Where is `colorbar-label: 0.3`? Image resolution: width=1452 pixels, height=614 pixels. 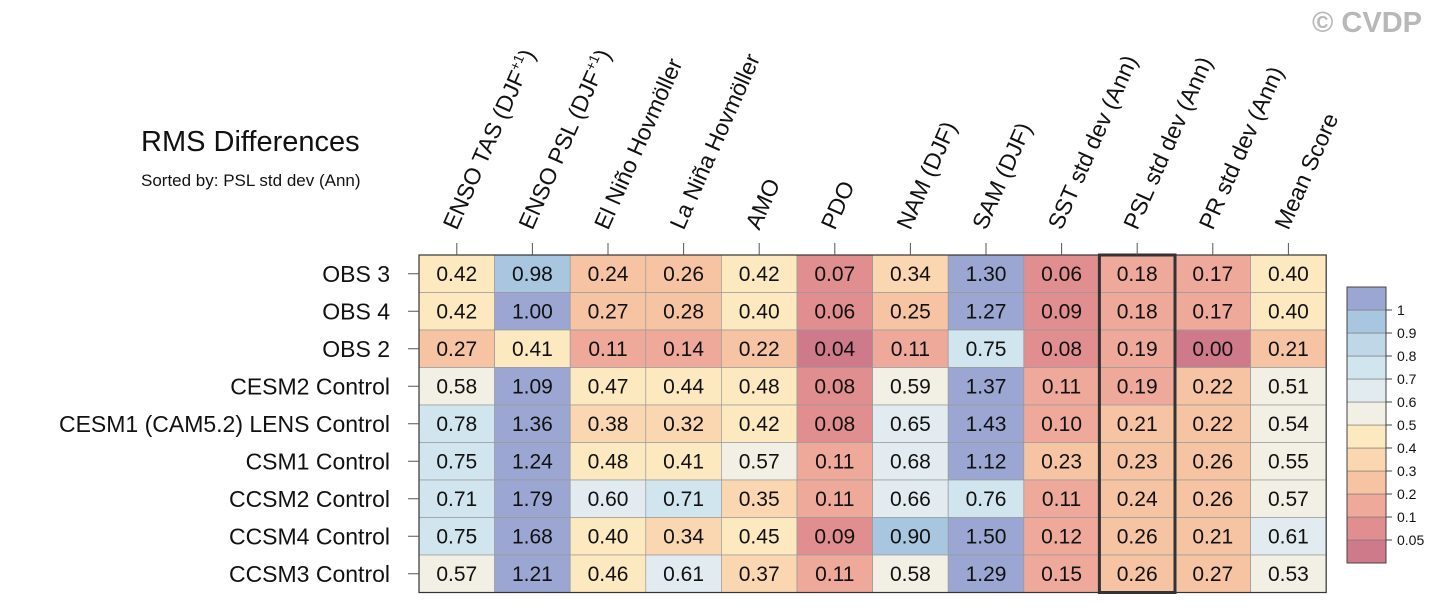
colorbar-label: 0.3 is located at coordinates (1407, 471).